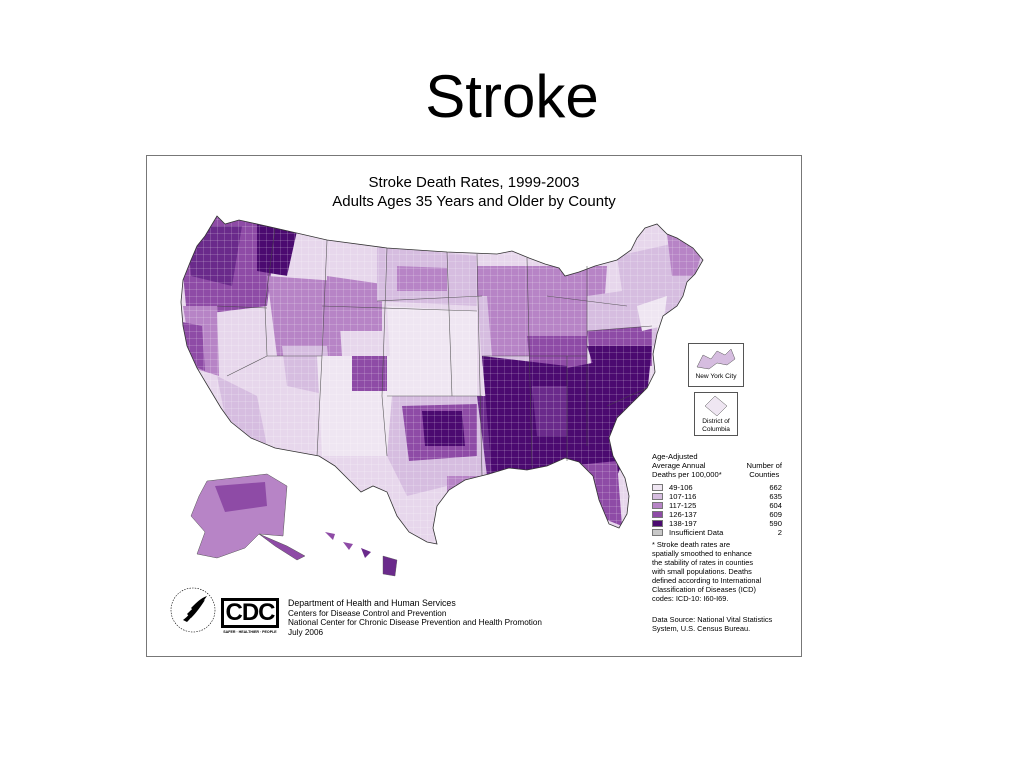 This screenshot has height=768, width=1024. I want to click on legend-range: 117-125, so click(683, 505).